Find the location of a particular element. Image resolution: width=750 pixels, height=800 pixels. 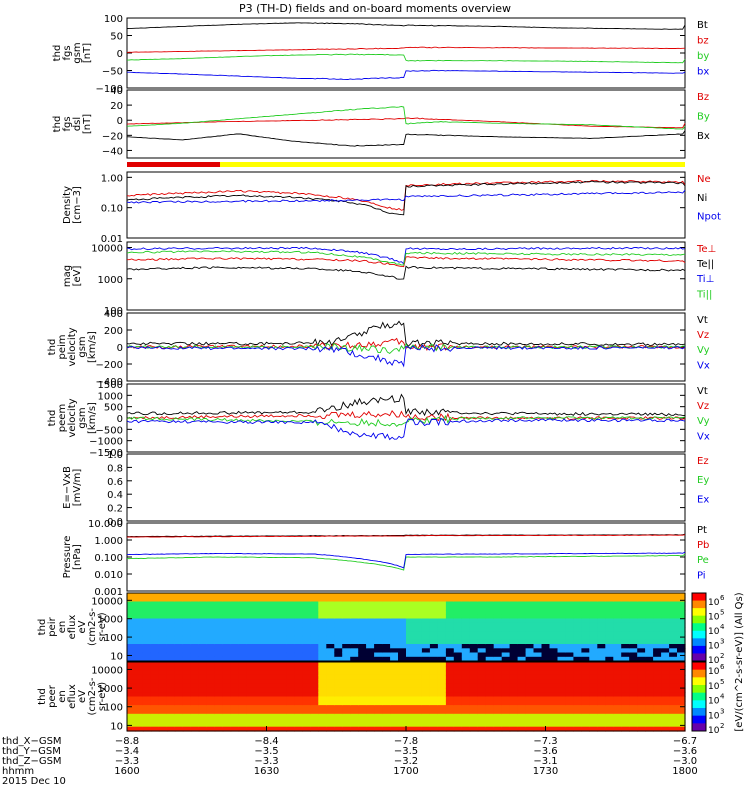

ytick-label-efield-3: 0.4 is located at coordinates (115, 495).